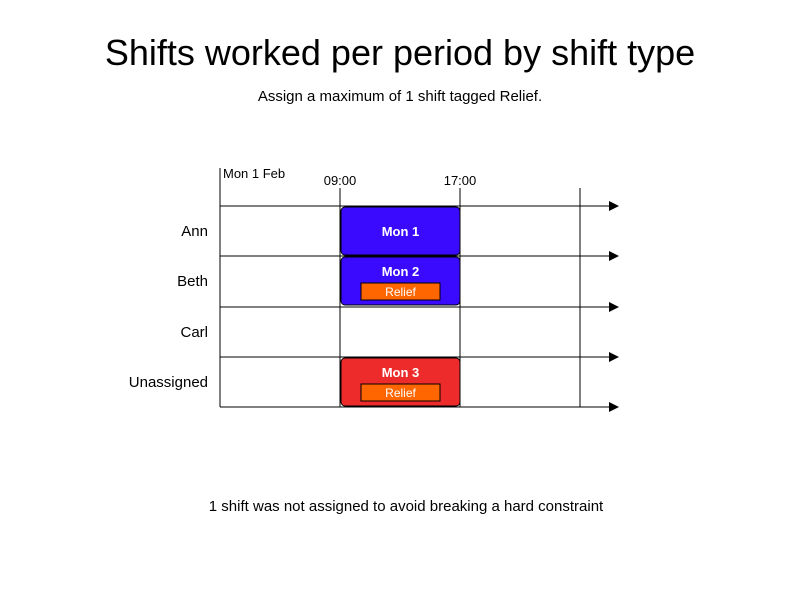 This screenshot has width=800, height=600. What do you see at coordinates (340, 180) in the screenshot?
I see `time-label: 09:00` at bounding box center [340, 180].